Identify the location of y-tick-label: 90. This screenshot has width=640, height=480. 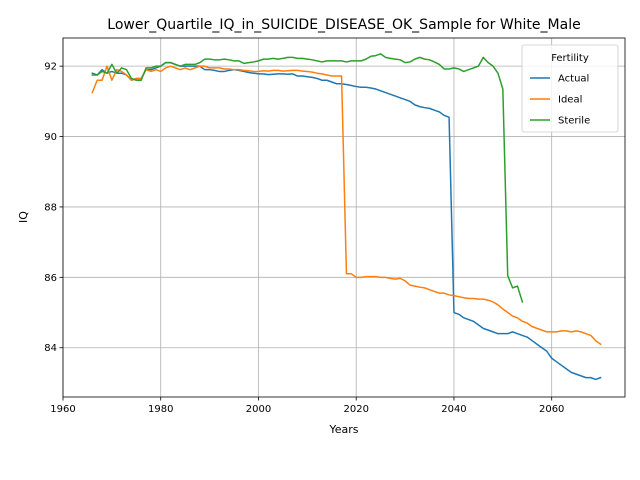
(50, 137).